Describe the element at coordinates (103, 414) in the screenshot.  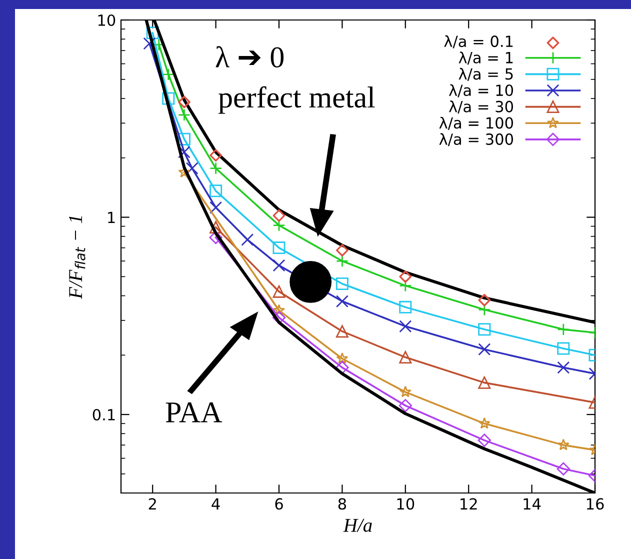
I see `y-tick-label: 0.1` at that location.